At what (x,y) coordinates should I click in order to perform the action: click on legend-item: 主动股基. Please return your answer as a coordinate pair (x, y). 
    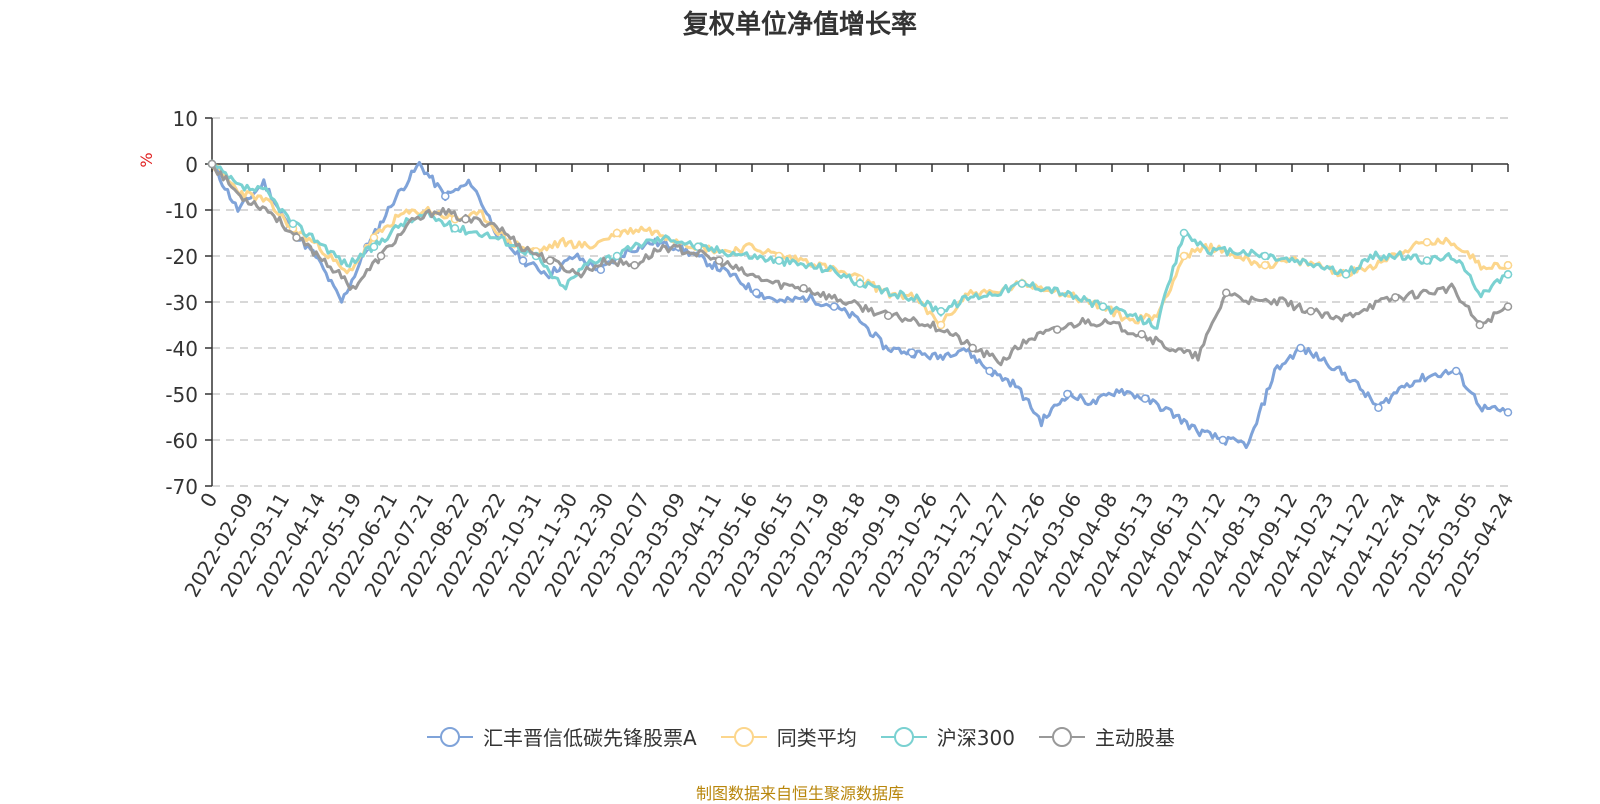
    Looking at the image, I should click on (1106, 736).